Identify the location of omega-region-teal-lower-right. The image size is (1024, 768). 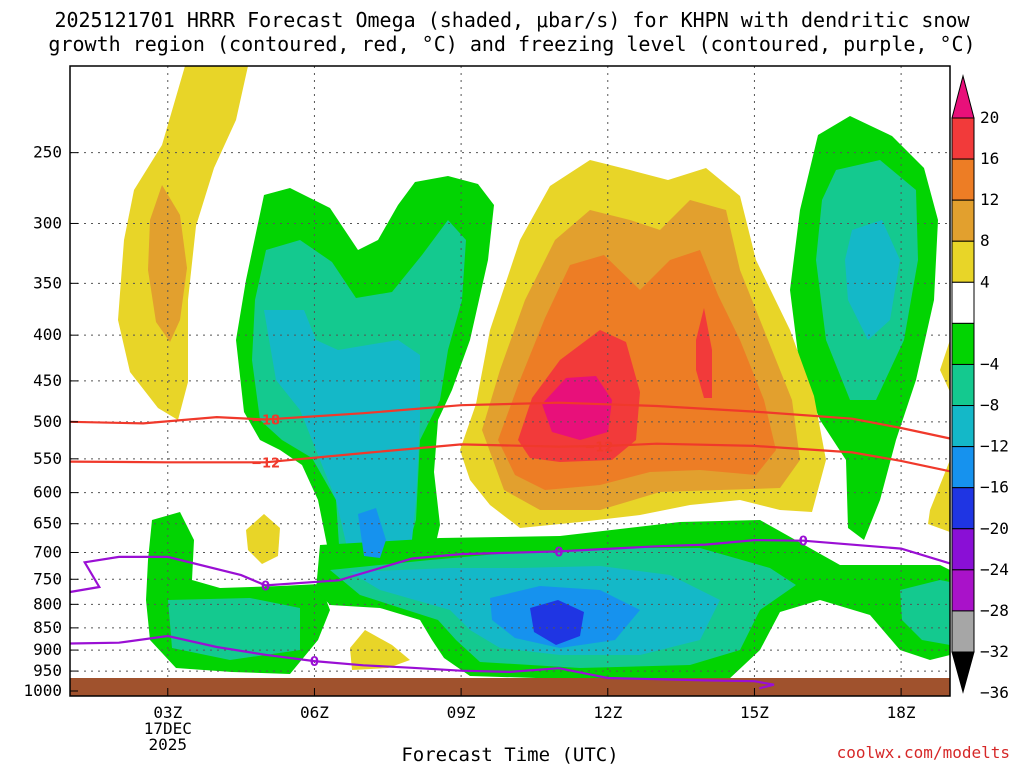
(925, 612).